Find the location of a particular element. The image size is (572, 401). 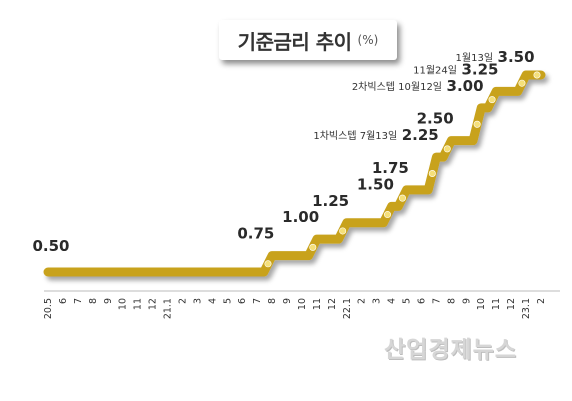

x-tick-label: 23.1 is located at coordinates (526, 308).